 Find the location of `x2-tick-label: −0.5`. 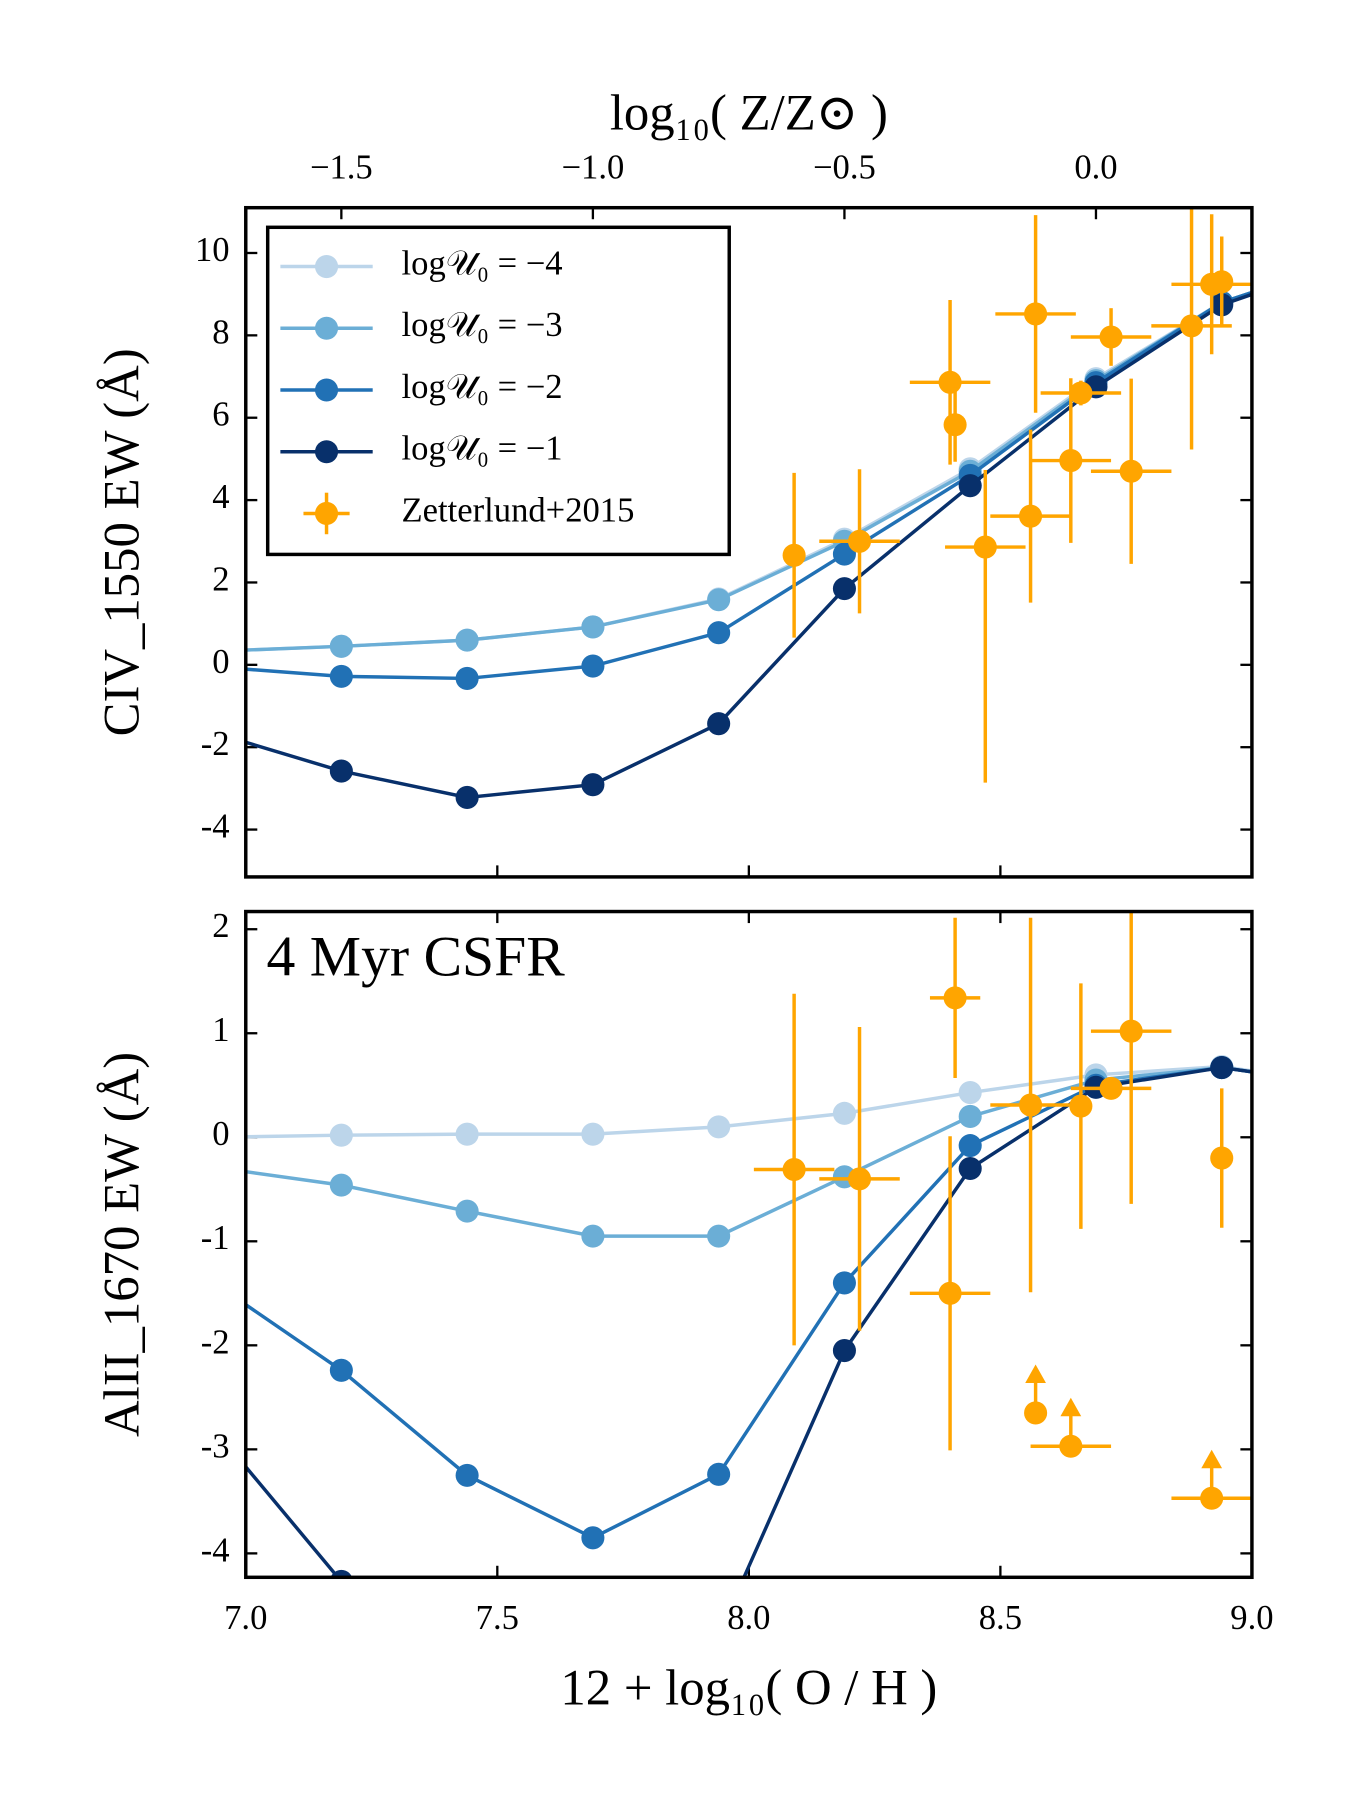

x2-tick-label: −0.5 is located at coordinates (844, 168).